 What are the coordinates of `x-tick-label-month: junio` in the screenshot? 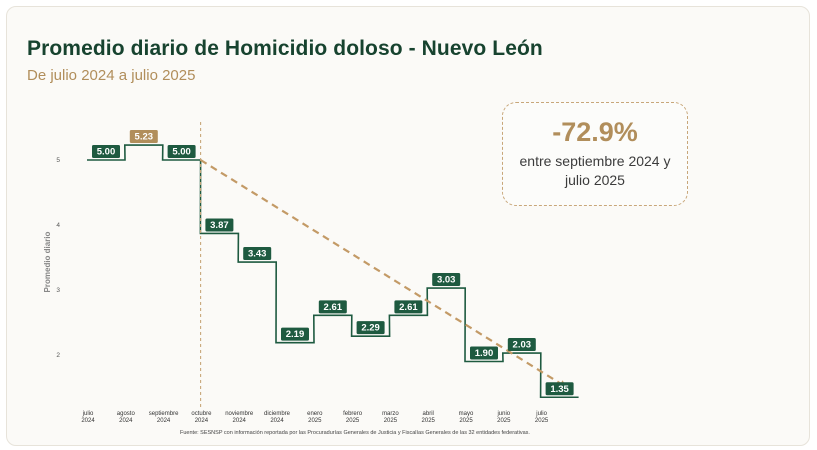 It's located at (503, 414).